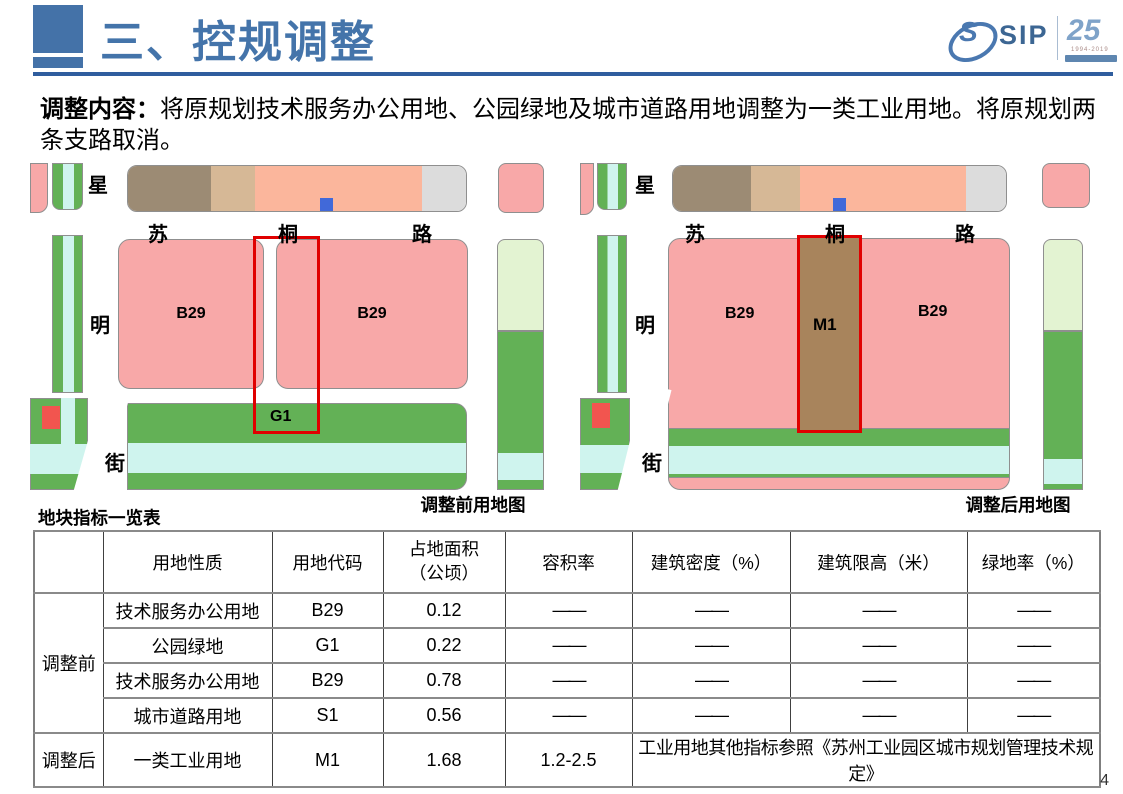  What do you see at coordinates (473, 505) in the screenshot?
I see `map-caption-before: 调整前用地图` at bounding box center [473, 505].